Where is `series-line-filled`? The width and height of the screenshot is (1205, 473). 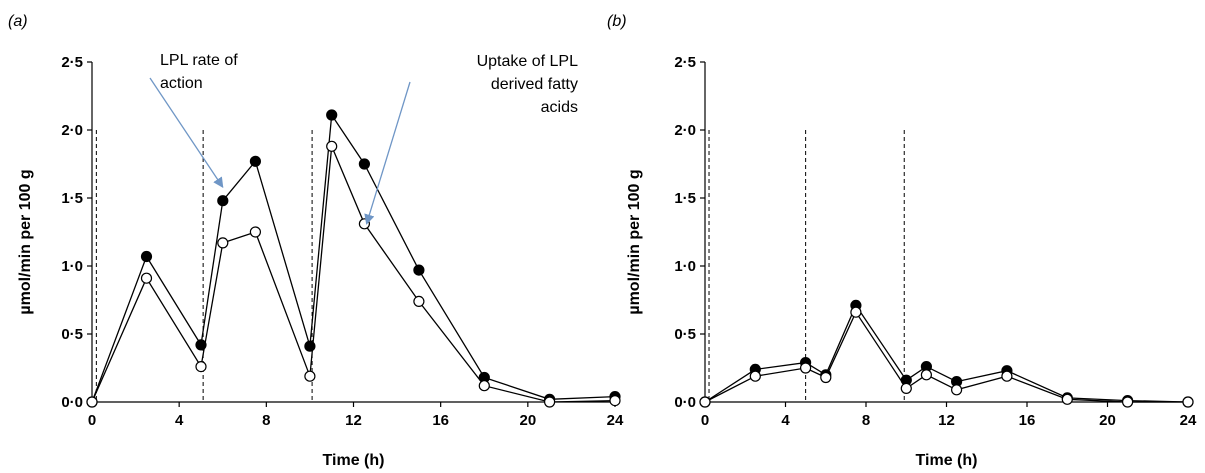
series-line-filled is located at coordinates (946, 353).